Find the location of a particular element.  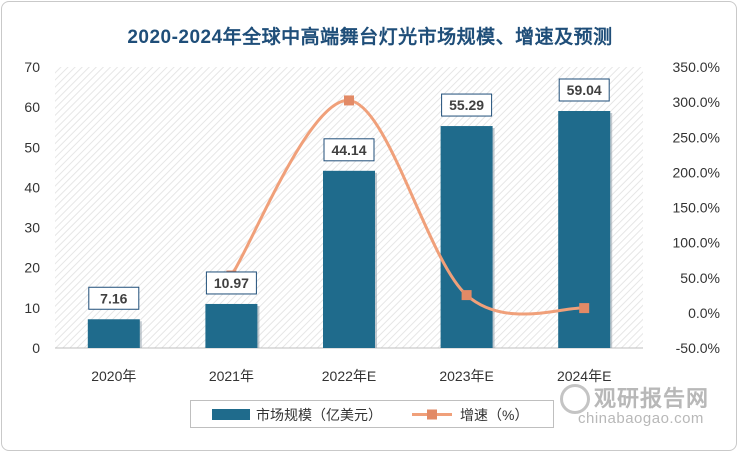

right-tick-label: 150.0% is located at coordinates (696, 208).